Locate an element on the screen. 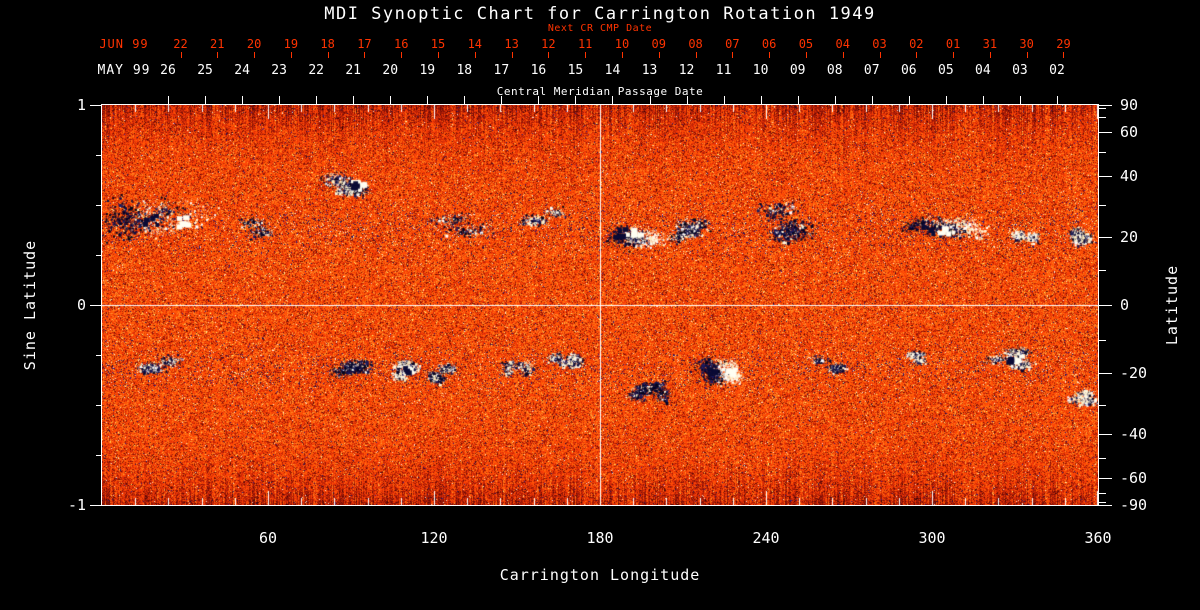  next-cr-date-label: 07 is located at coordinates (732, 44).